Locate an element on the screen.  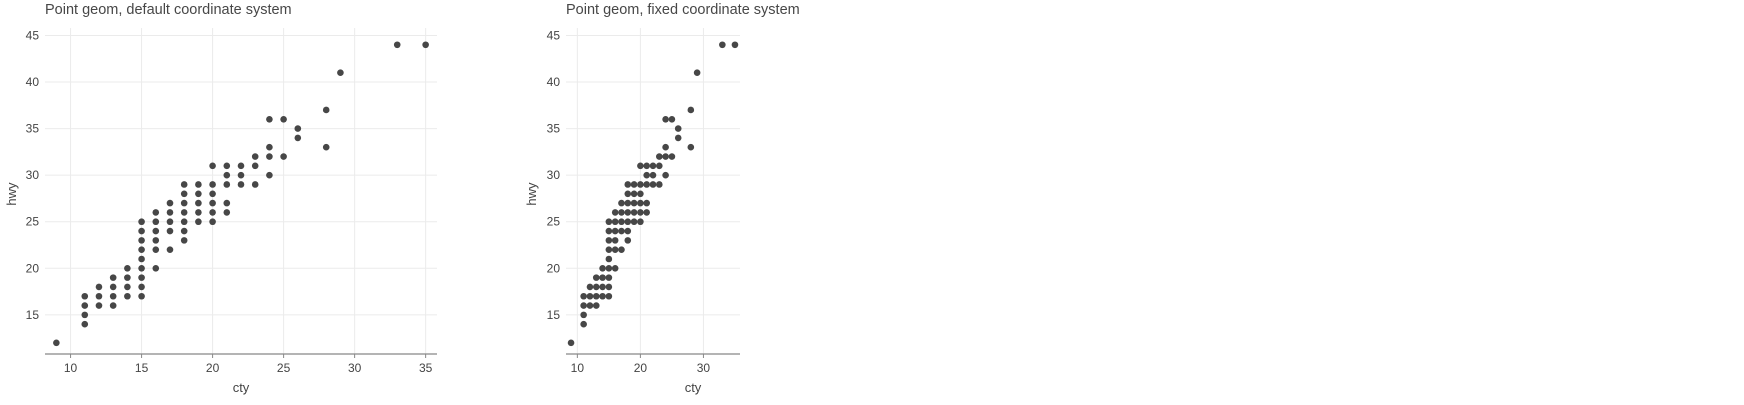
chart-title: Point geom, default coordinate system is located at coordinates (168, 10).